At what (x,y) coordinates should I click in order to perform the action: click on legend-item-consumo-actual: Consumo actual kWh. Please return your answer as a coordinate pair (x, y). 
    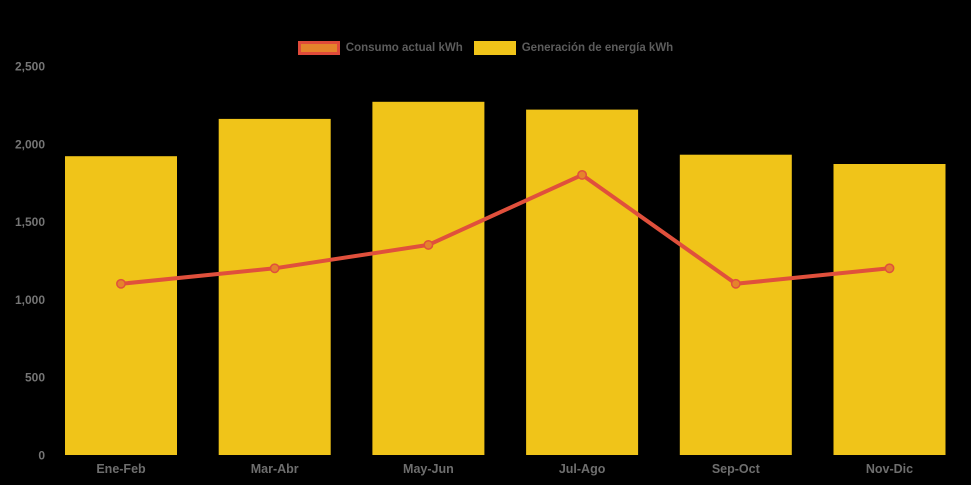
    Looking at the image, I should click on (380, 48).